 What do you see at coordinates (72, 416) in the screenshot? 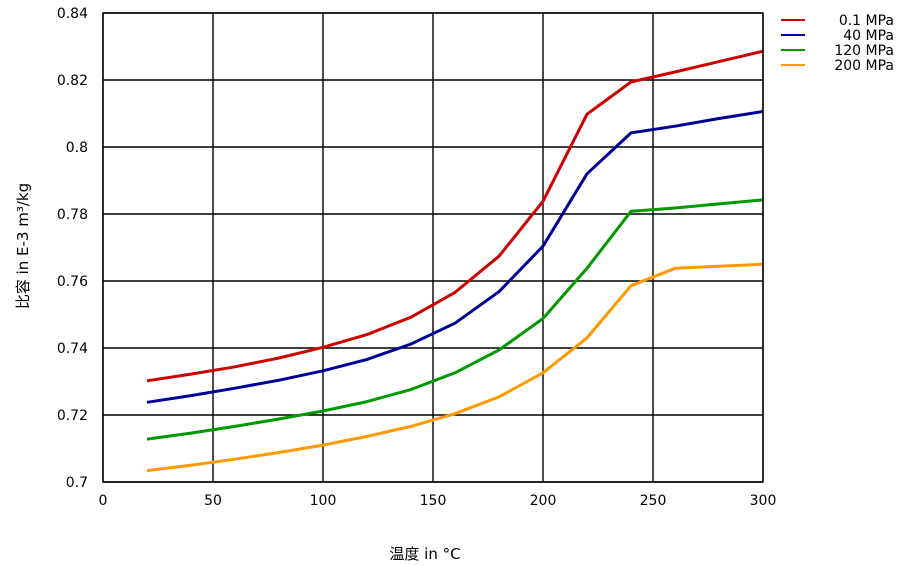
I see `y-tick-label: 0.72` at bounding box center [72, 416].